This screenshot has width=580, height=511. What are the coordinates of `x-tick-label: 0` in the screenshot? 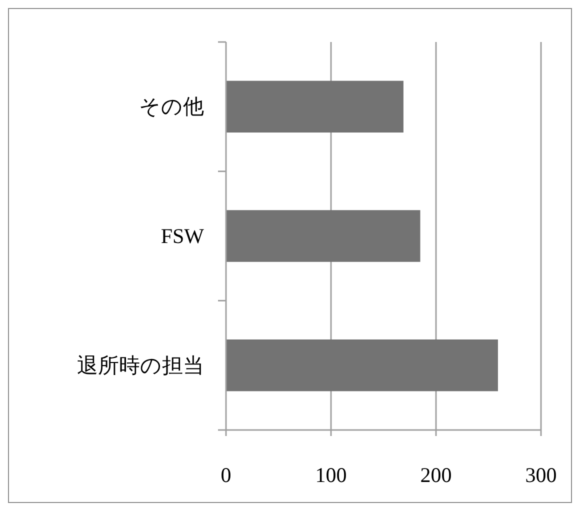 It's located at (226, 475).